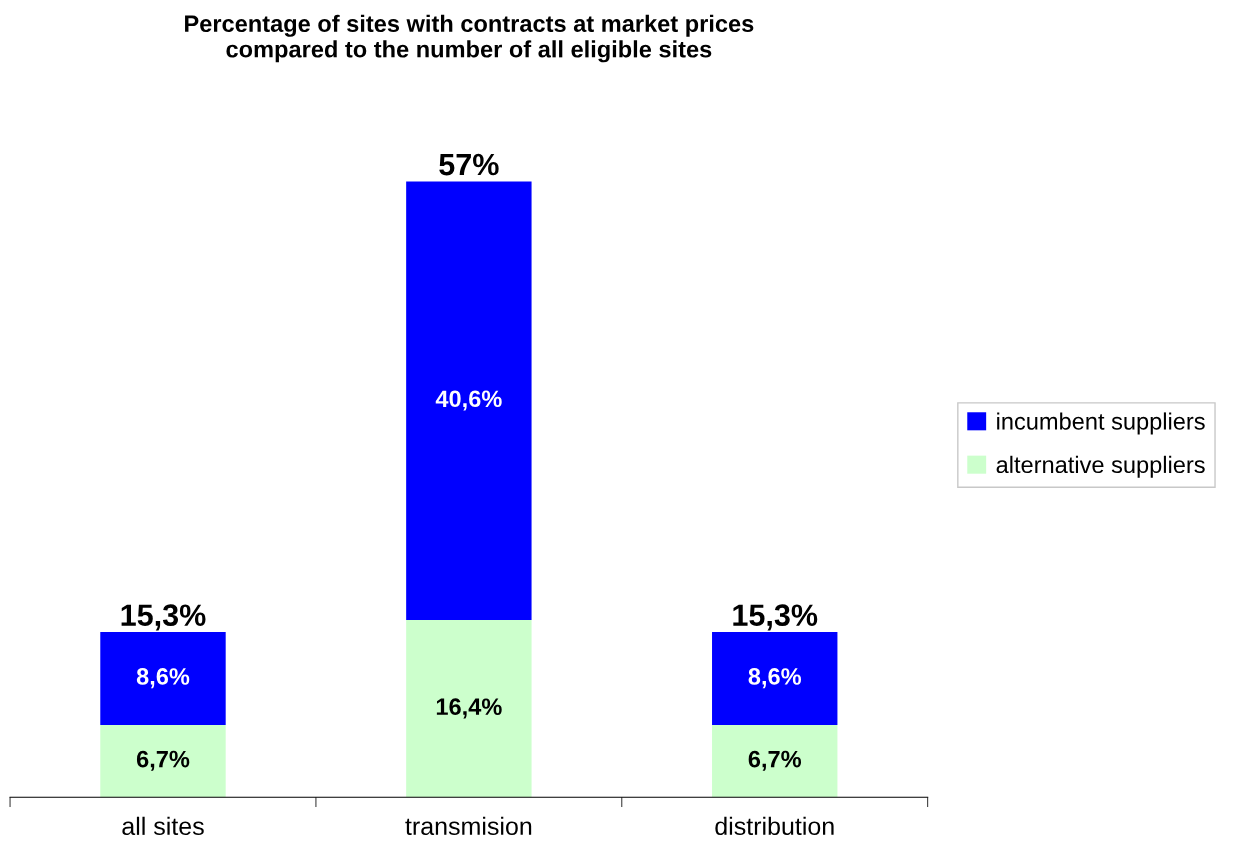  I want to click on total-label: 57%, so click(469, 164).